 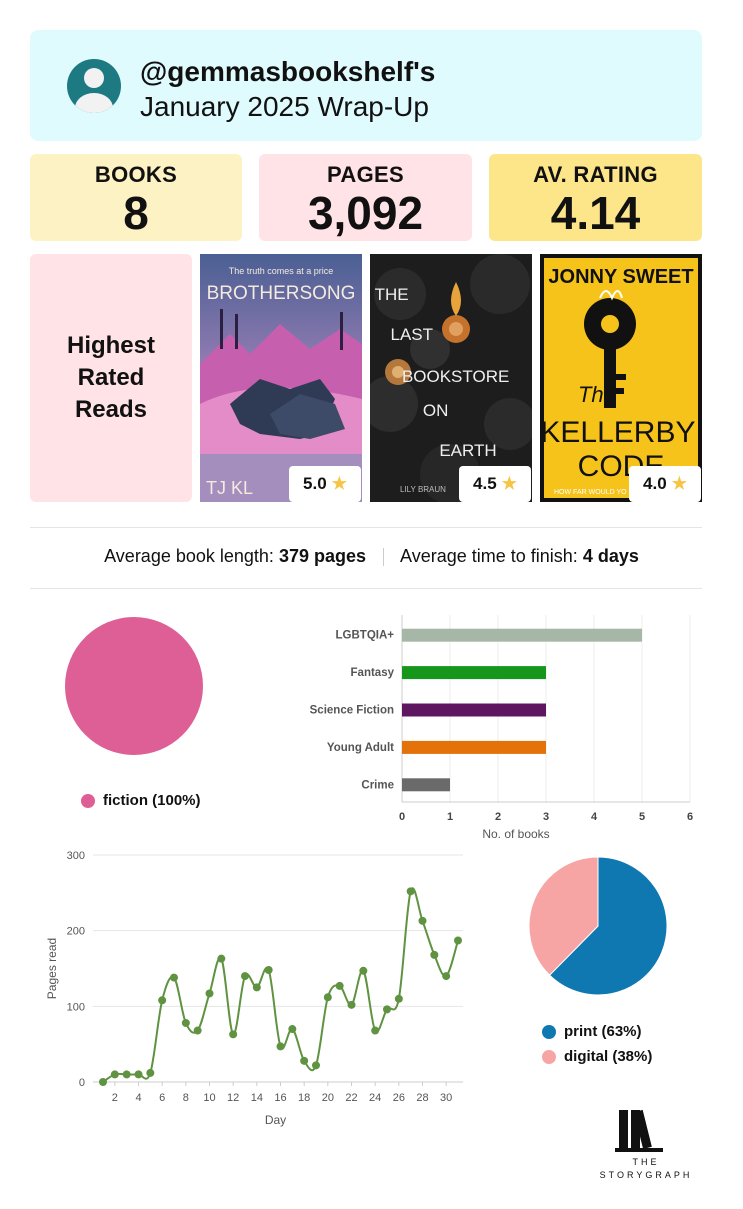 What do you see at coordinates (375, 1098) in the screenshot?
I see `line-x-tick-label: 24` at bounding box center [375, 1098].